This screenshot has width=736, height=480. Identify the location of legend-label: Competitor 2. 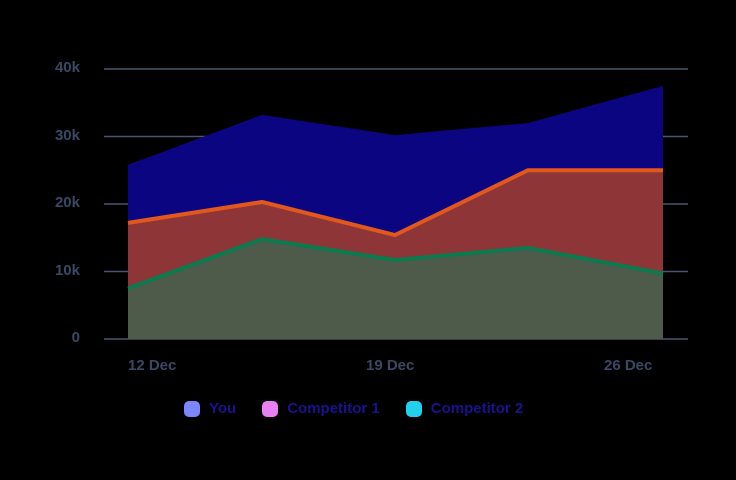
(477, 408).